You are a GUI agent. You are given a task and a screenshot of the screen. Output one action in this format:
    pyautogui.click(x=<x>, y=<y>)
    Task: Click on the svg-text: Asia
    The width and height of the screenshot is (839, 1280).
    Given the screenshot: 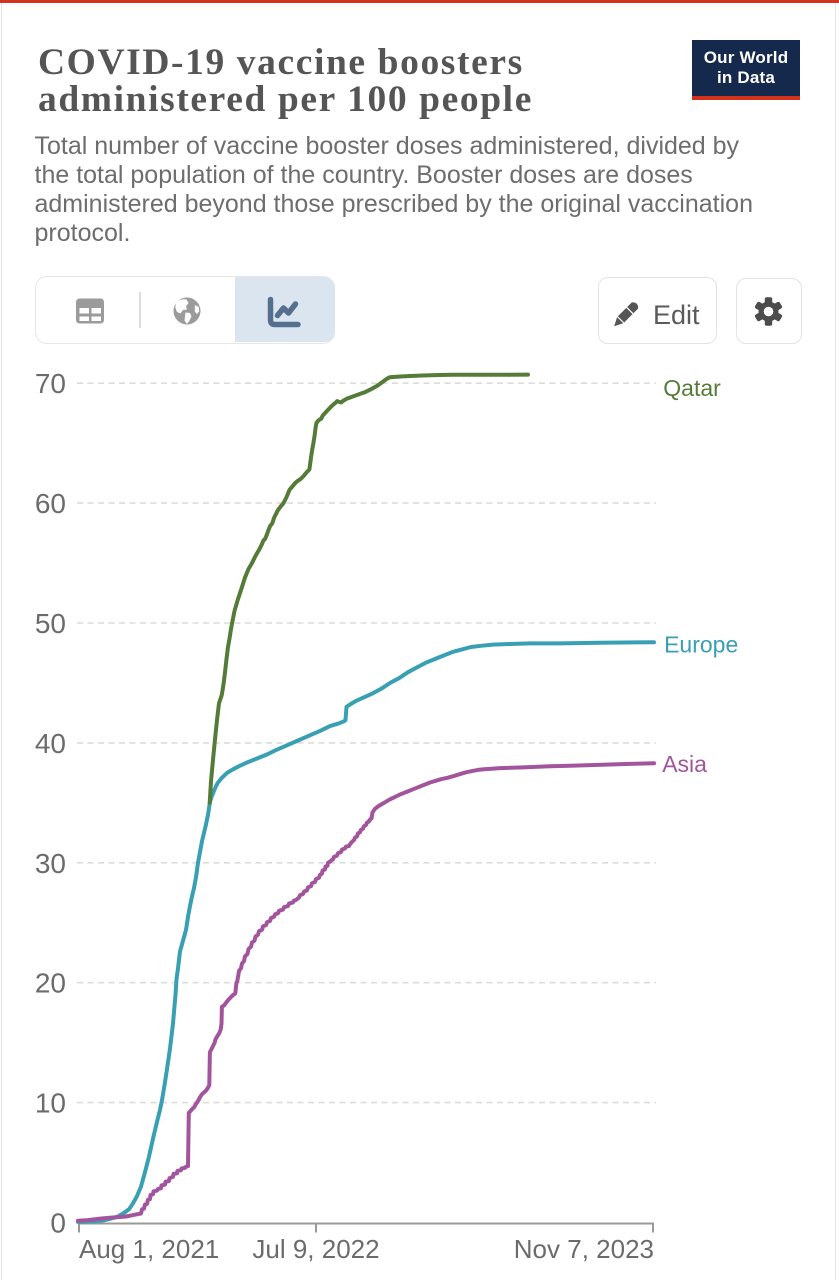 What is the action you would take?
    pyautogui.click(x=684, y=764)
    